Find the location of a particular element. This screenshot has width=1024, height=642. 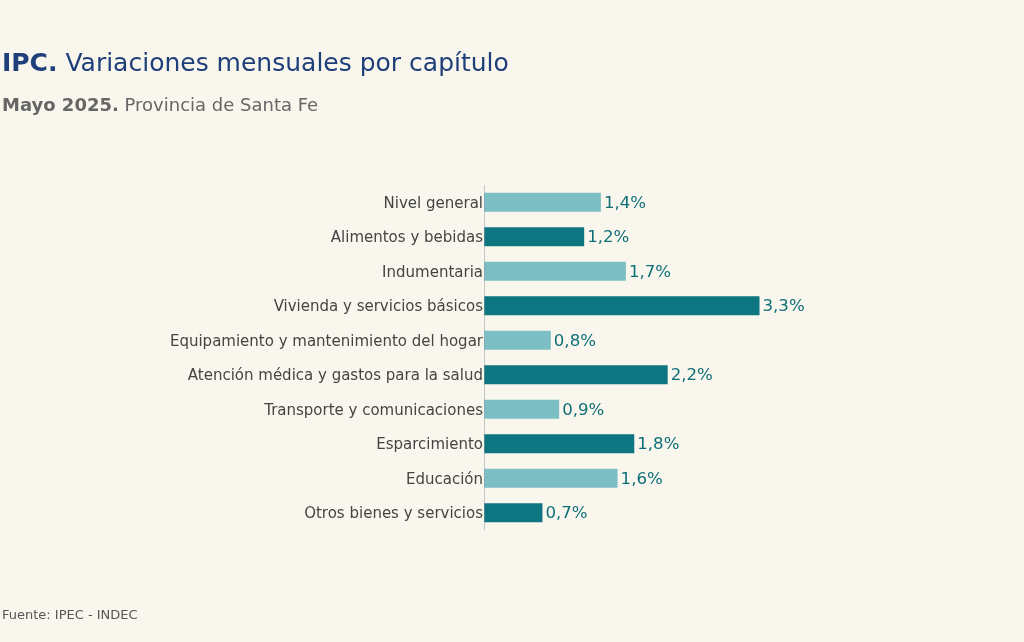

y-tick-label: Otros bienes y servicios is located at coordinates (394, 513).